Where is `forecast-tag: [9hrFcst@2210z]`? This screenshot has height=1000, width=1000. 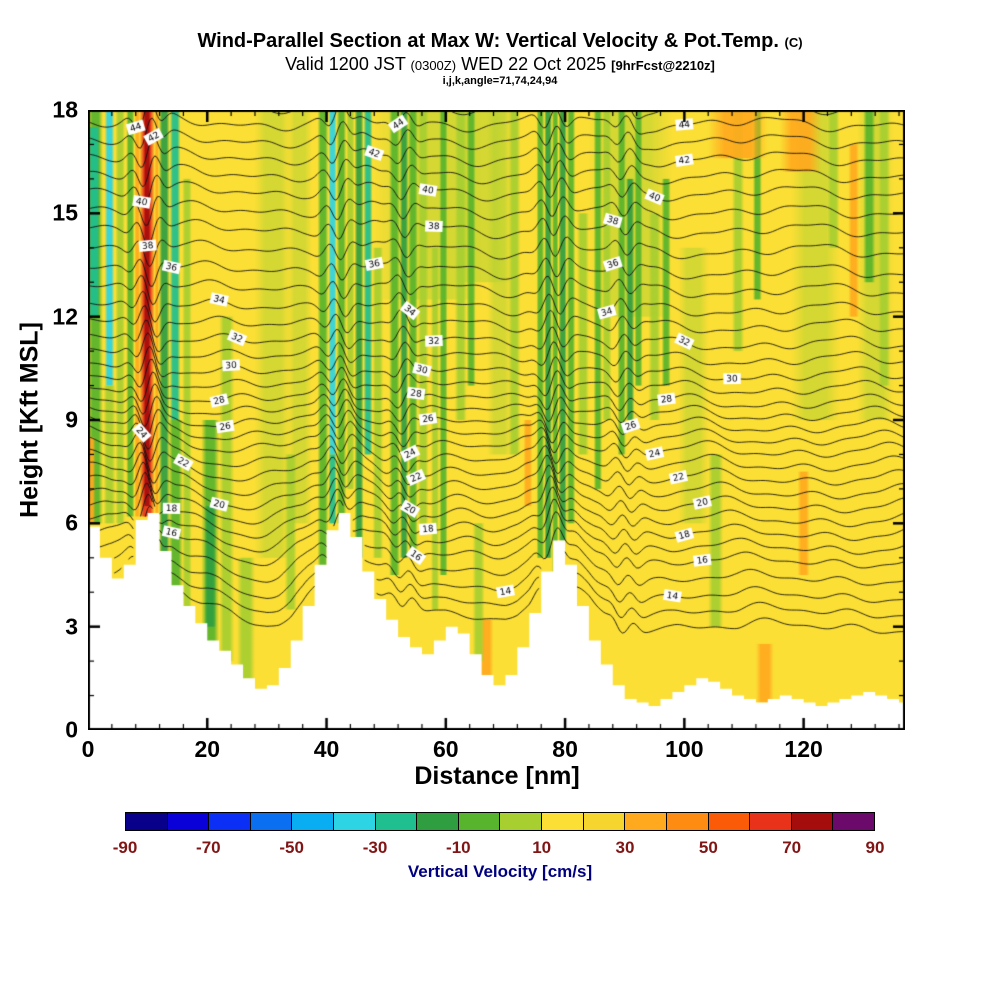
forecast-tag: [9hrFcst@2210z] is located at coordinates (663, 65).